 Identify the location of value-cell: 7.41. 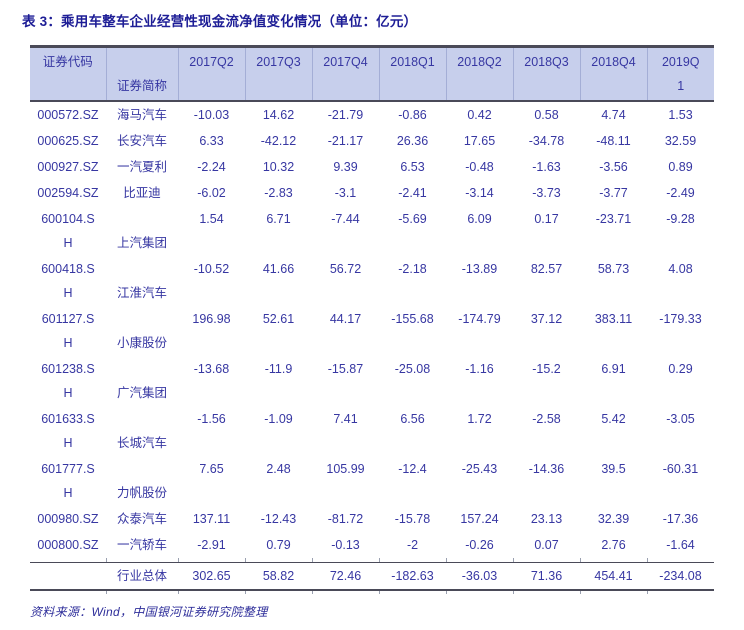
(345, 419).